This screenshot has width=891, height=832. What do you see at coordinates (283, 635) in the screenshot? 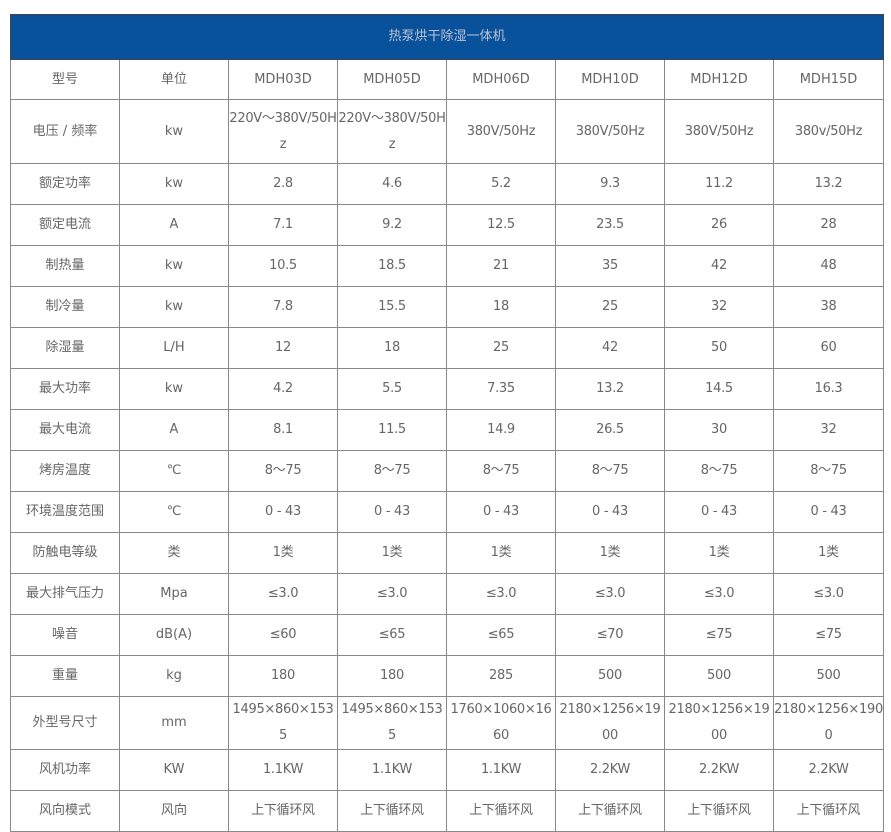
I see `cell-value: ≤60` at bounding box center [283, 635].